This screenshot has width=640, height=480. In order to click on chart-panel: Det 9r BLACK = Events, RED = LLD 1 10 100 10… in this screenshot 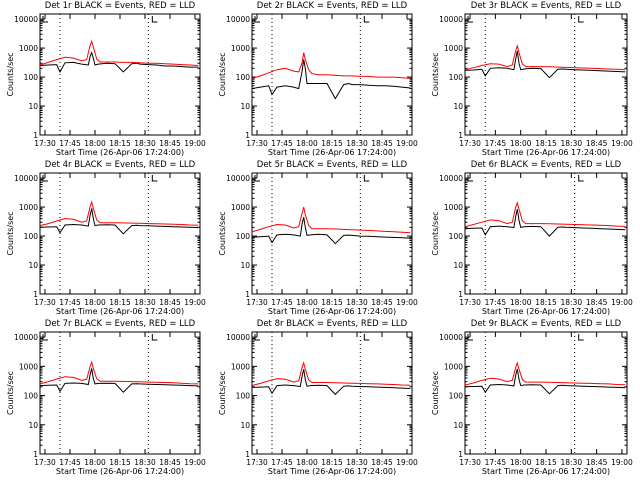, I will do `click(532, 397)`.